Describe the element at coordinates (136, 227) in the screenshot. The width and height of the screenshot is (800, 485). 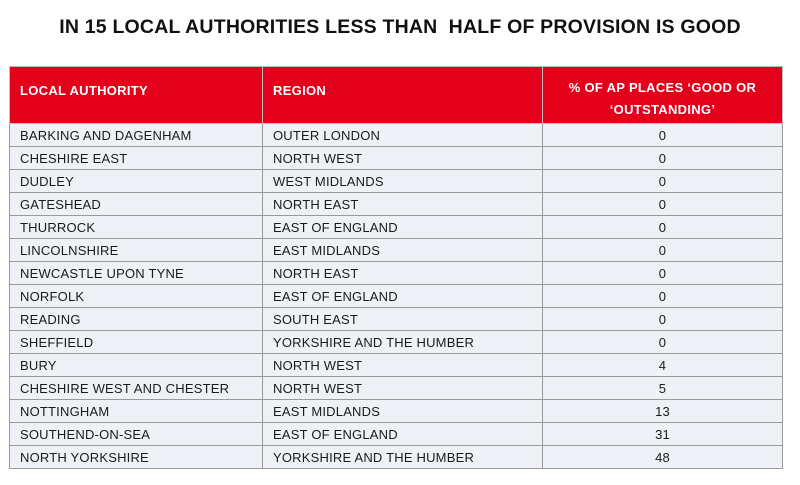
I see `cell-local-authority: THURROCK` at that location.